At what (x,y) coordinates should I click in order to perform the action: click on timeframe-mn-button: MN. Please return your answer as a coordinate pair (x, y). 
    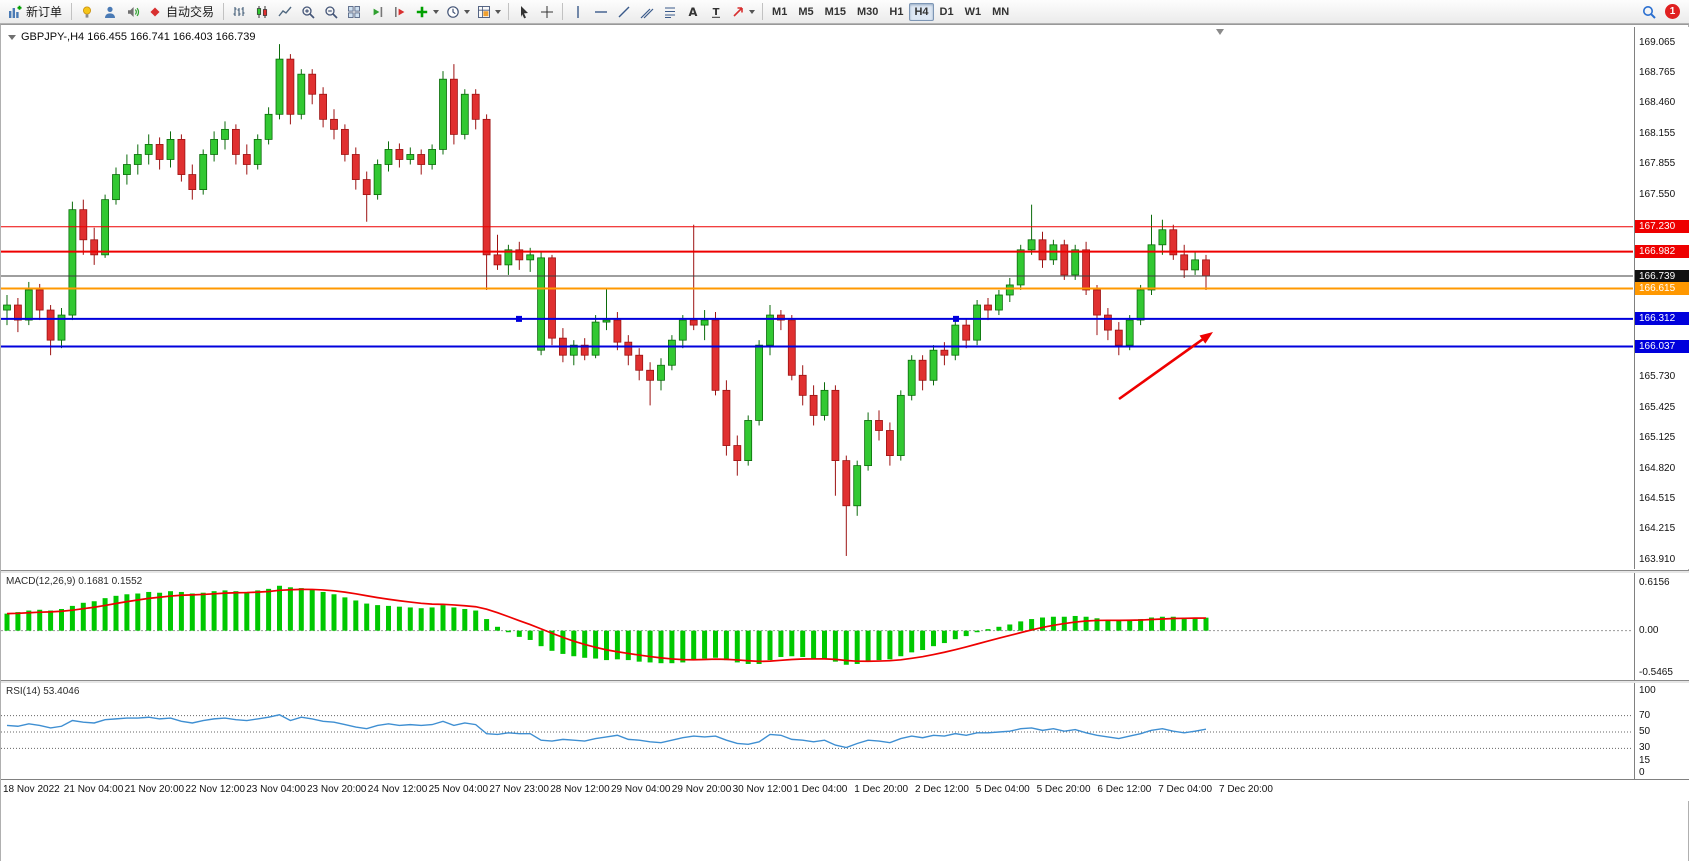
    Looking at the image, I should click on (1001, 11).